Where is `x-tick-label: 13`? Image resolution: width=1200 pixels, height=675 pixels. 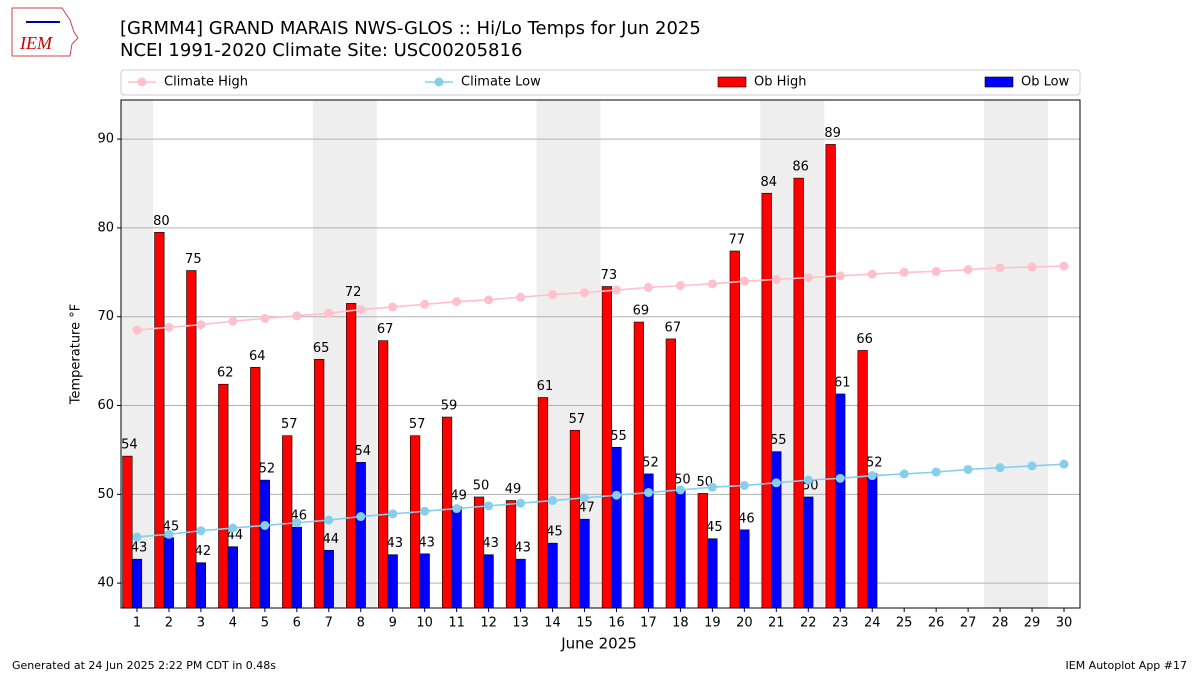
x-tick-label: 13 is located at coordinates (520, 623).